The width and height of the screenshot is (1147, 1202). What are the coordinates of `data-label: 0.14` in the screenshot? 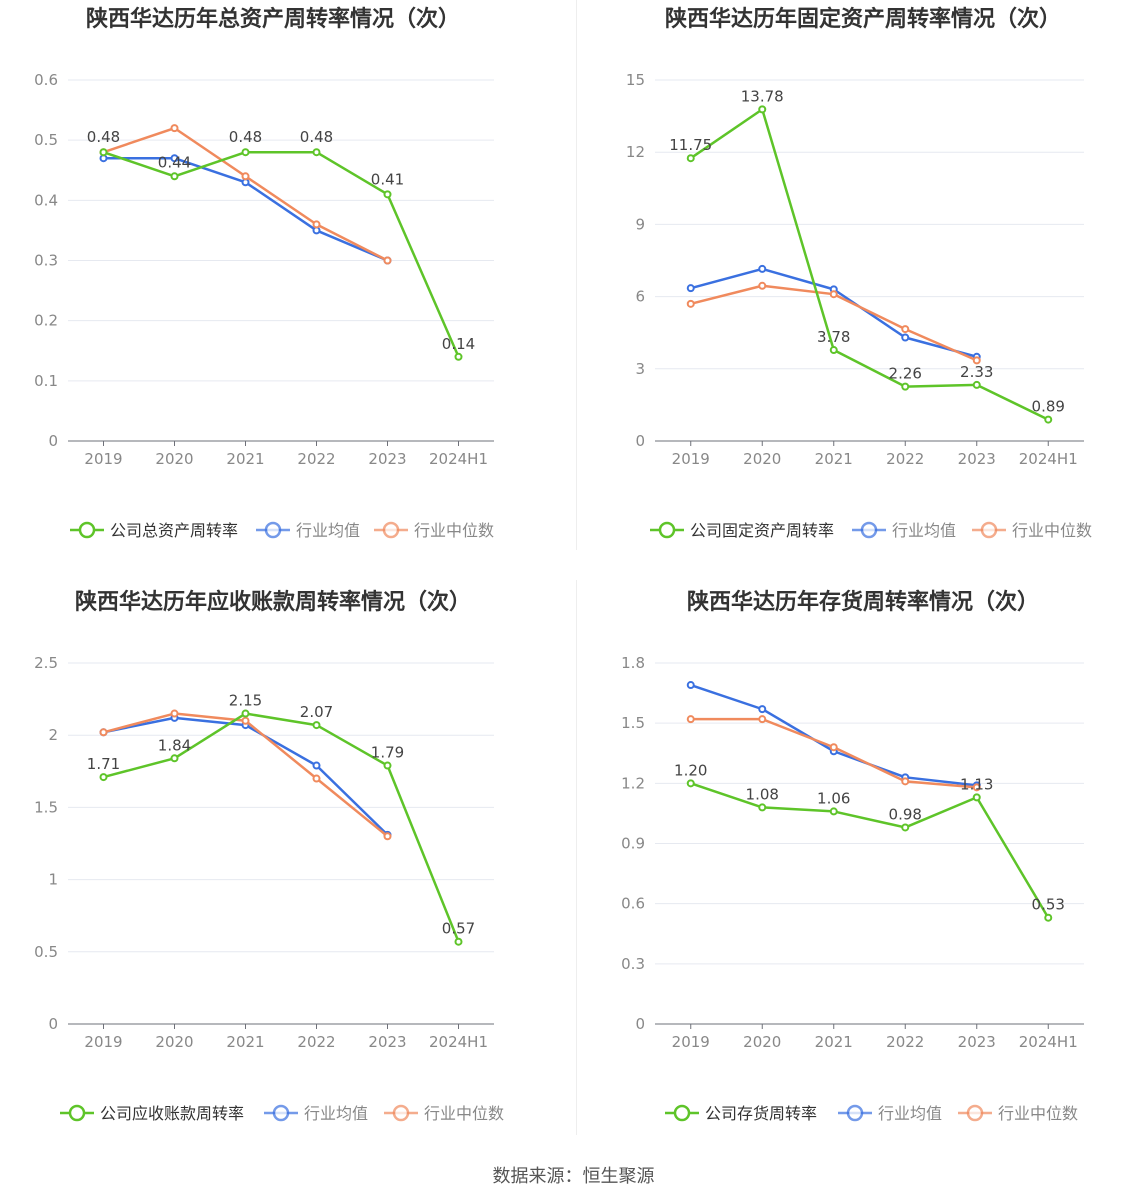 It's located at (458, 344).